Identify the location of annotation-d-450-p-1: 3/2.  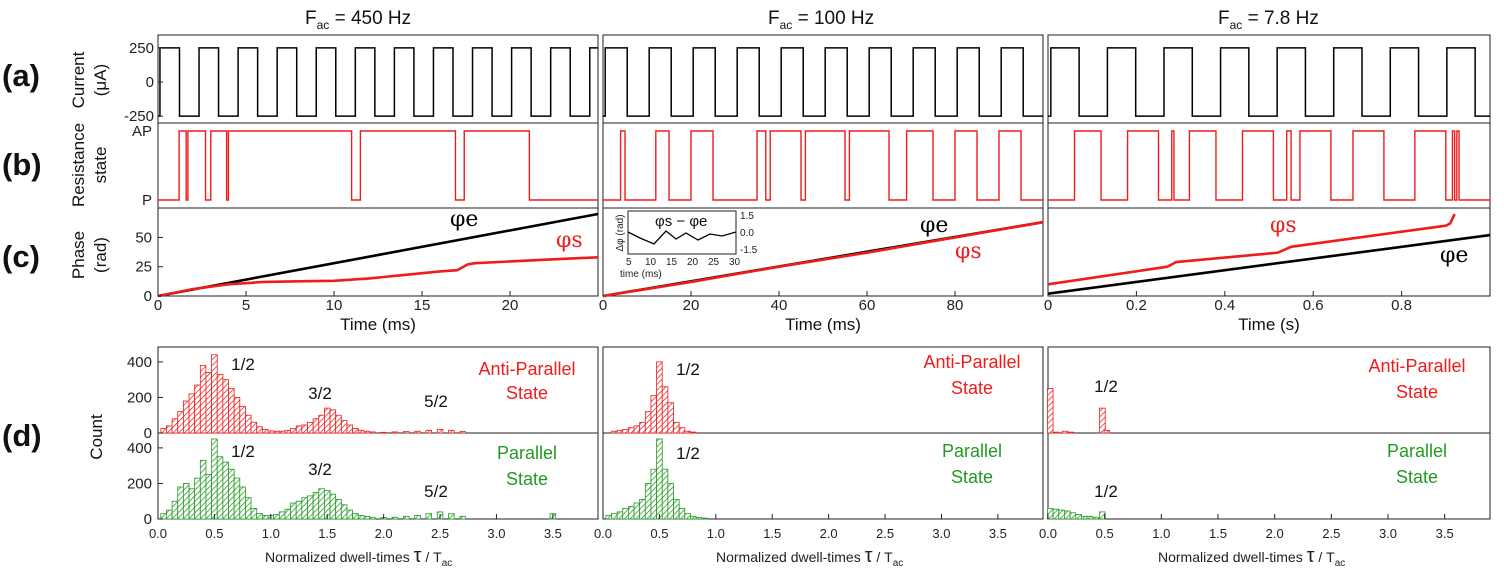
(320, 469).